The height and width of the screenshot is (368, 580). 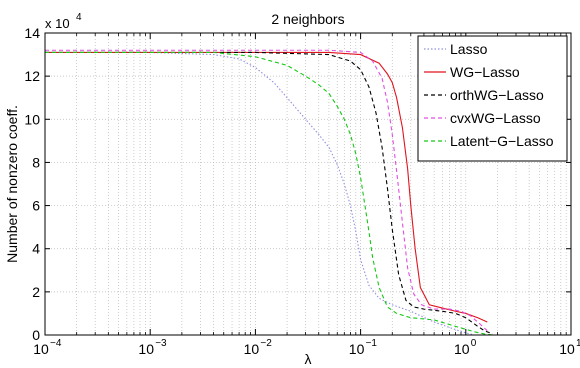 What do you see at coordinates (36, 249) in the screenshot?
I see `y-tick-label: 4` at bounding box center [36, 249].